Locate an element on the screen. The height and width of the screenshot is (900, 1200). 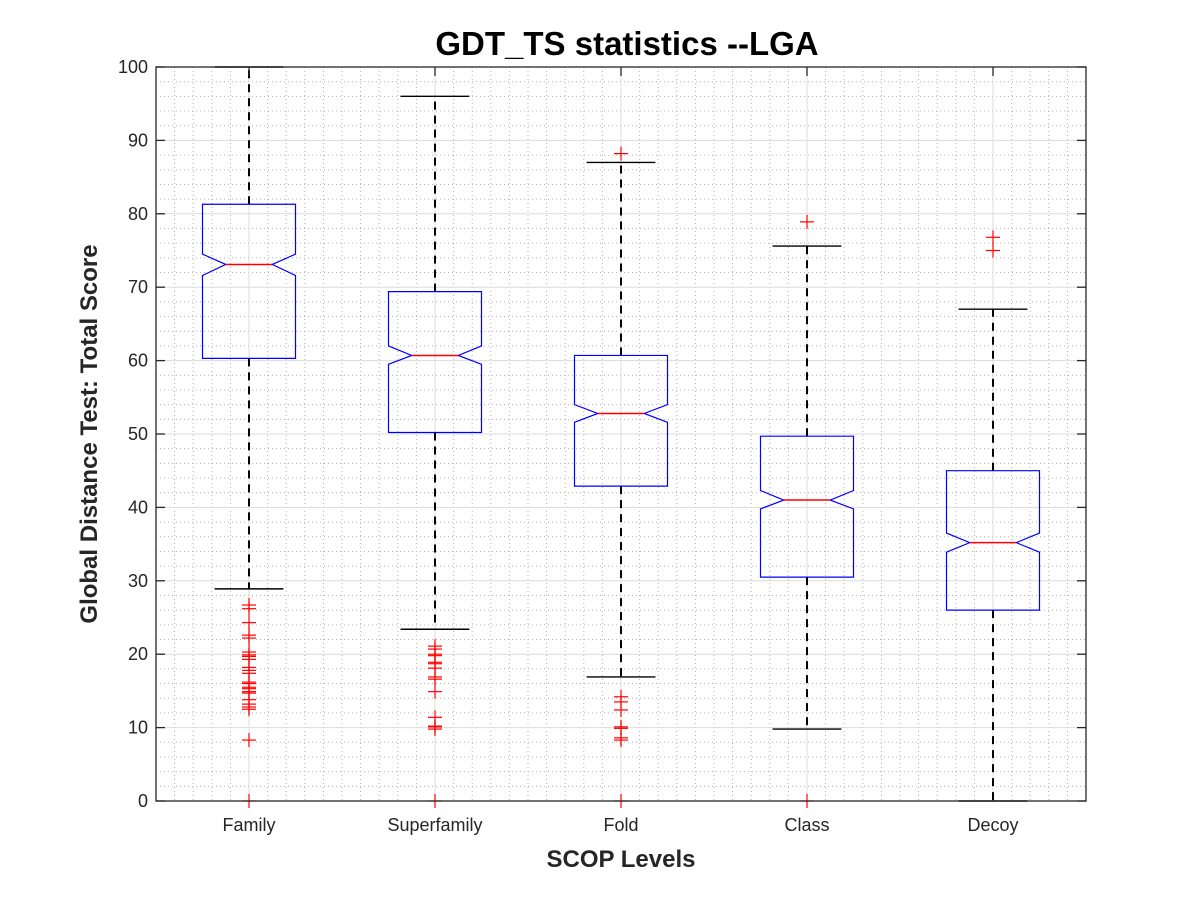
y-tick-label: 80 is located at coordinates (138, 214).